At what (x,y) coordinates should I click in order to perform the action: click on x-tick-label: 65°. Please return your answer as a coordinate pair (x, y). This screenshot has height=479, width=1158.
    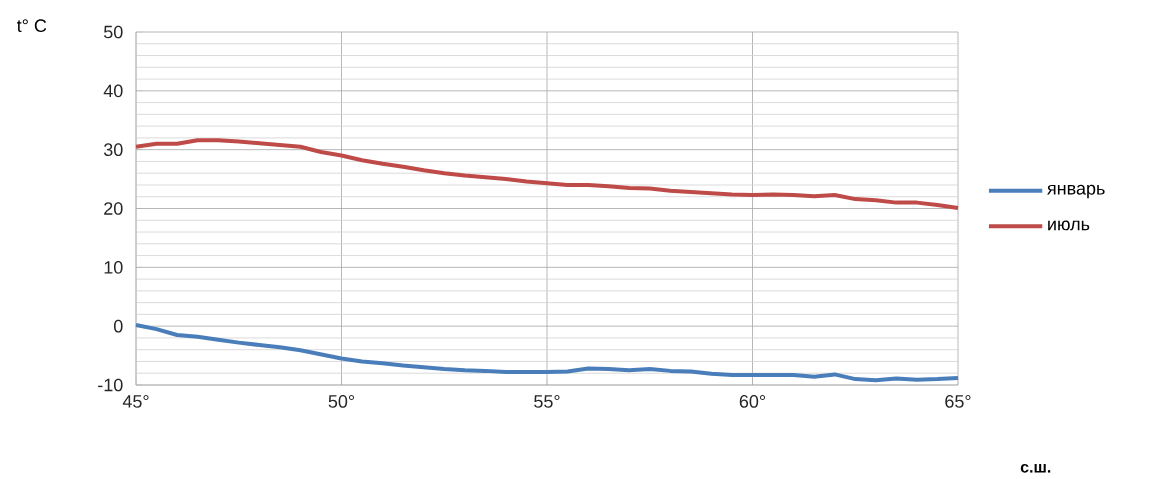
    Looking at the image, I should click on (958, 401).